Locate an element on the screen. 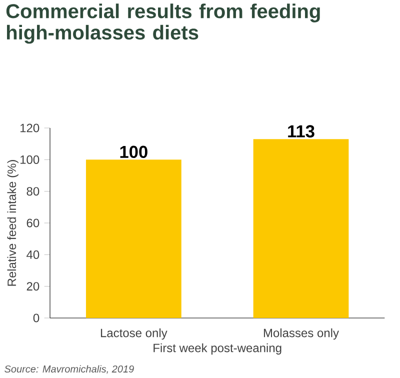 This screenshot has width=400, height=378. y-tick-label: 100 is located at coordinates (30, 159).